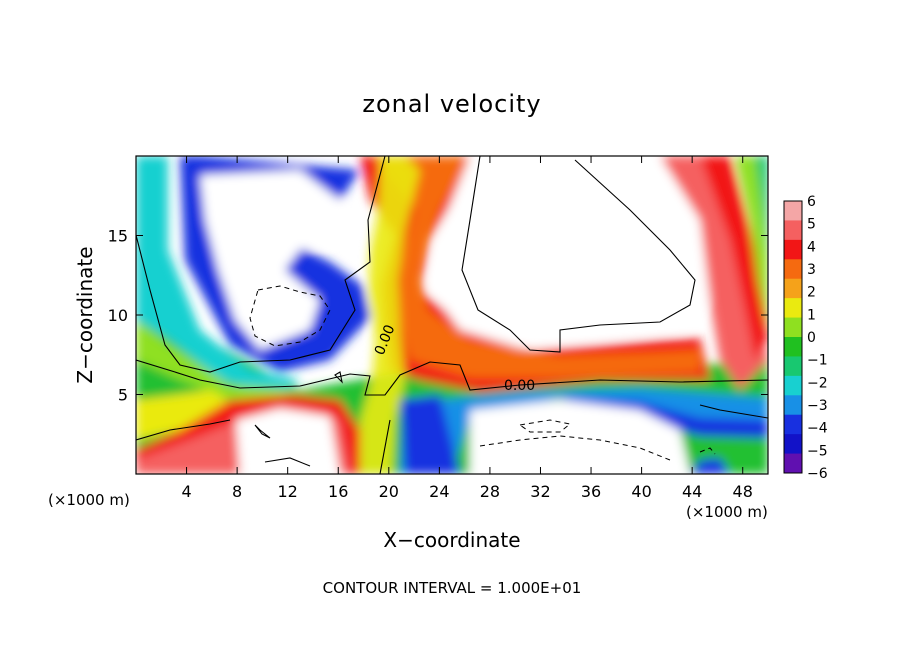  Describe the element at coordinates (451, 104) in the screenshot. I see `chart-title: zonal velocity` at that location.